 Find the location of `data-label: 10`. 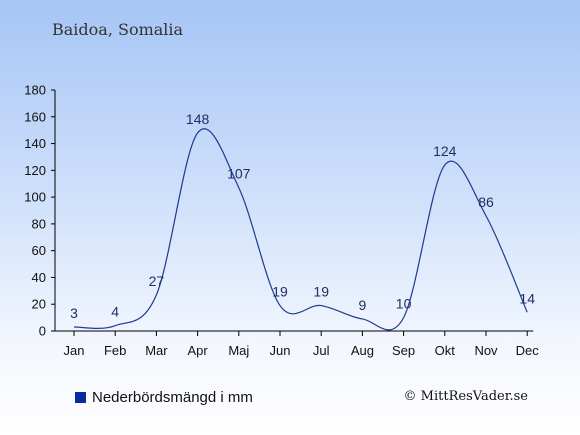

data-label: 10 is located at coordinates (404, 304).